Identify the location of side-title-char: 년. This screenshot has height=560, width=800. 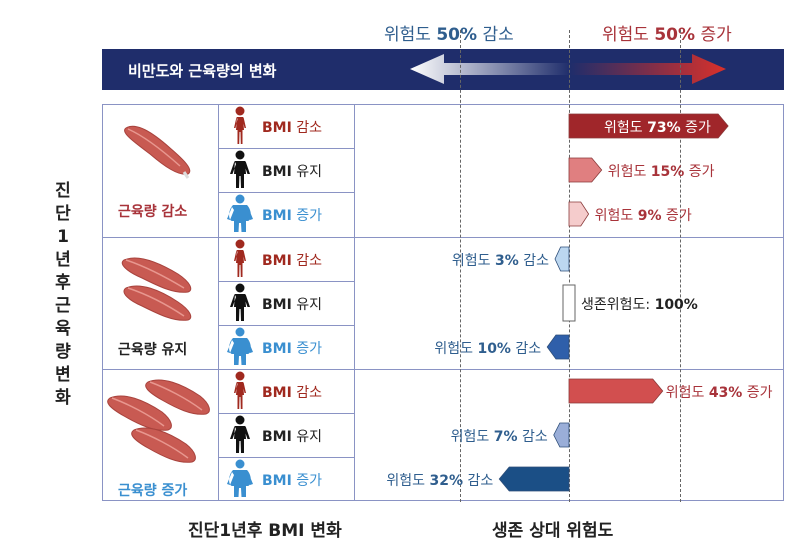
(63, 260).